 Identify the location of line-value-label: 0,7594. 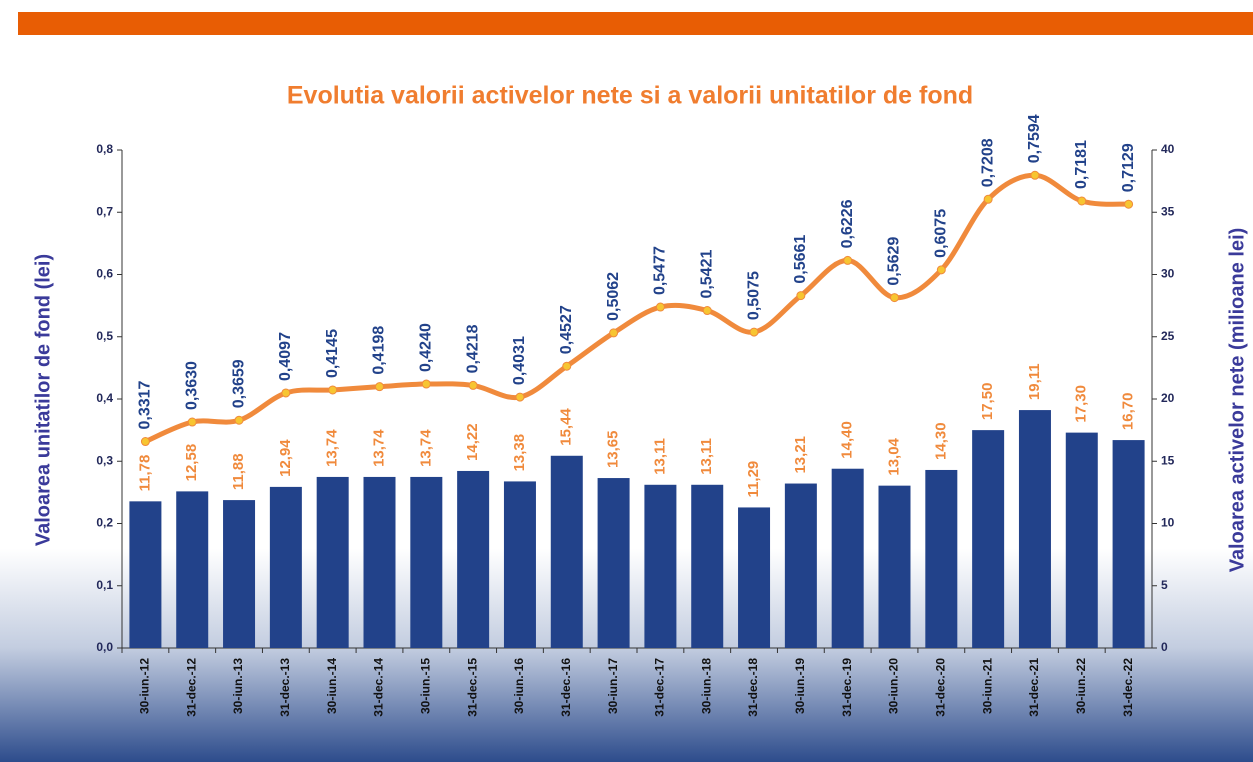
(1034, 138).